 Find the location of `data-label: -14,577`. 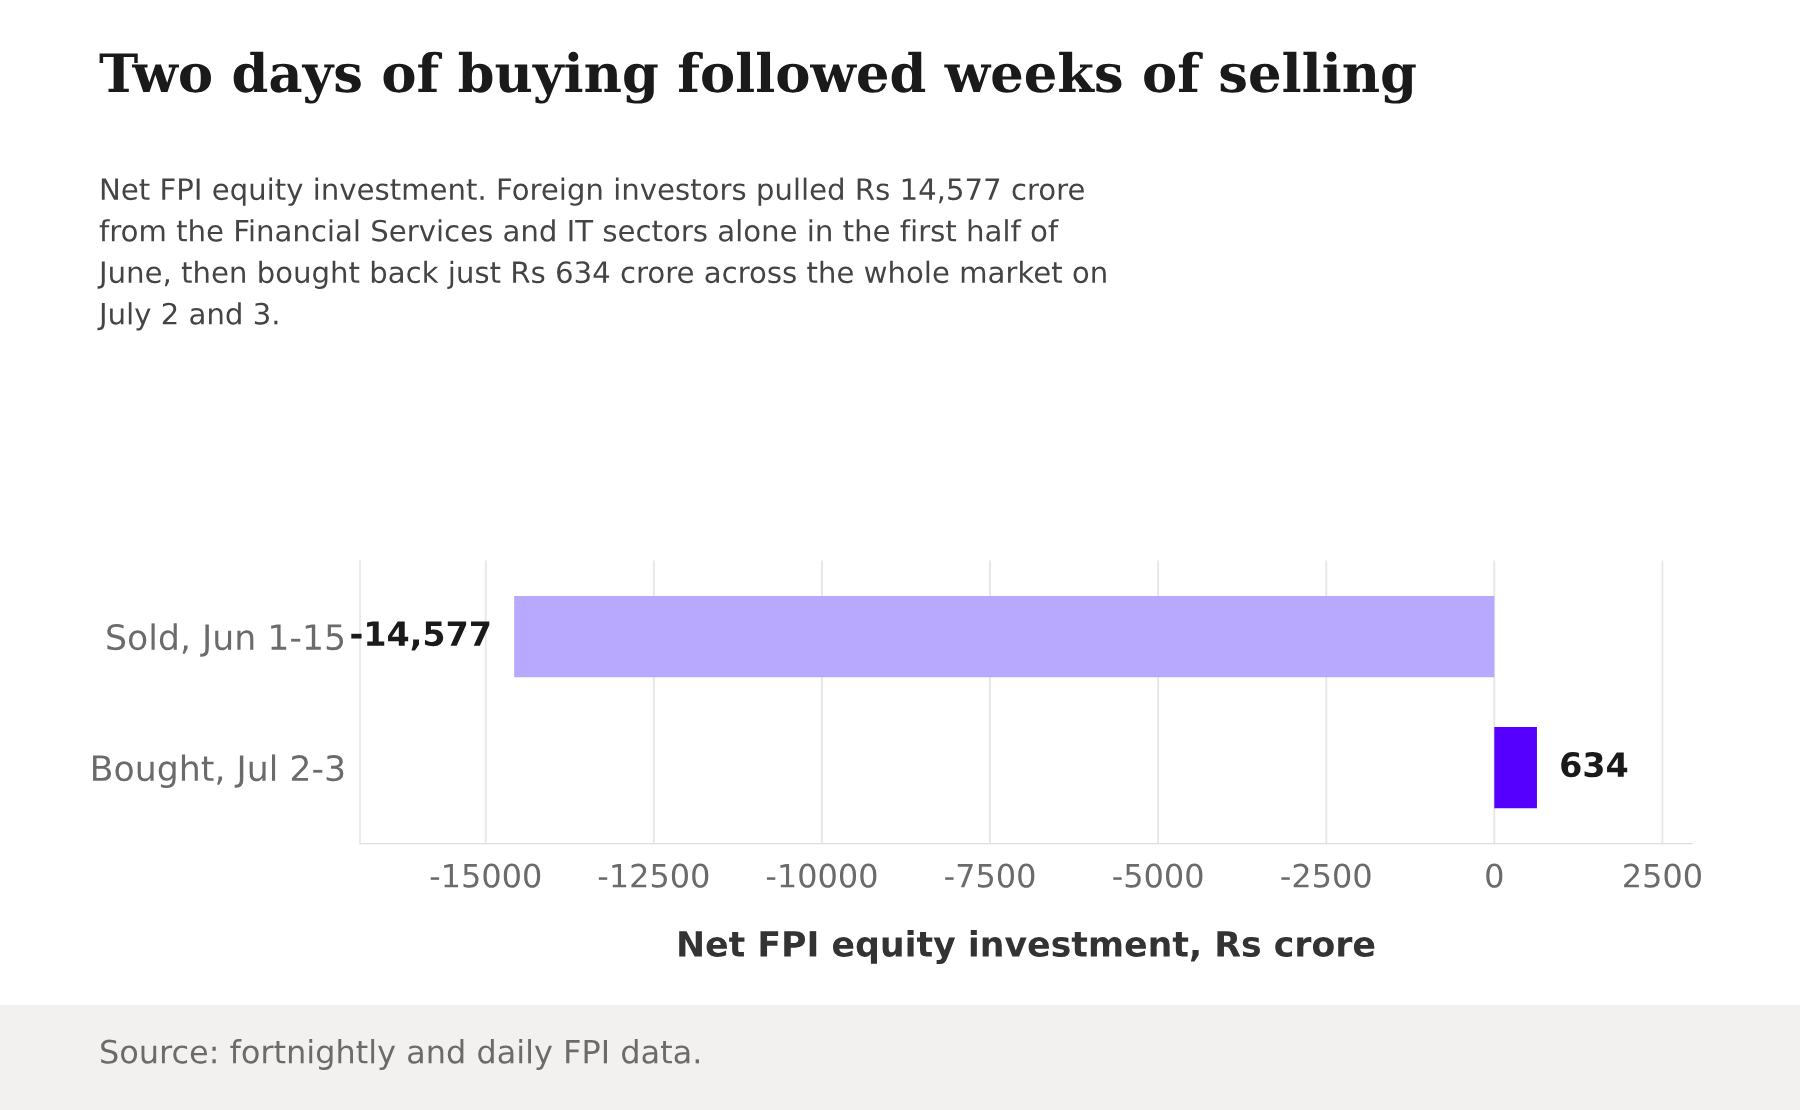

data-label: -14,577 is located at coordinates (420, 636).